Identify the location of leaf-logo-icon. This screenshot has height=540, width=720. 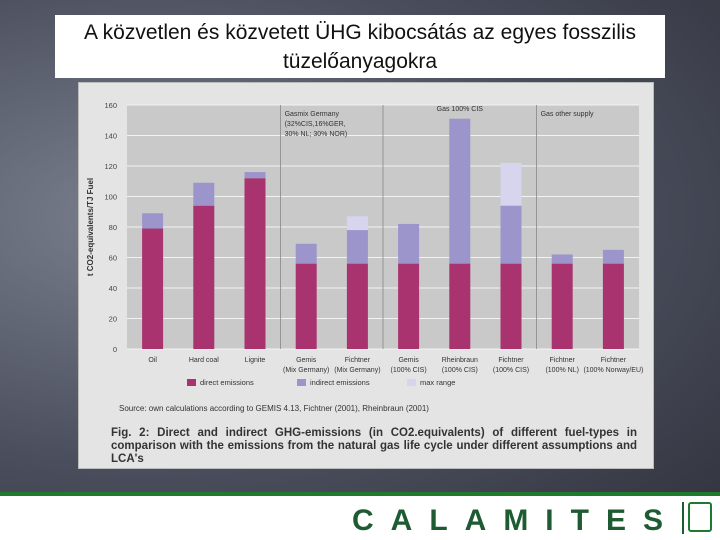
(700, 517).